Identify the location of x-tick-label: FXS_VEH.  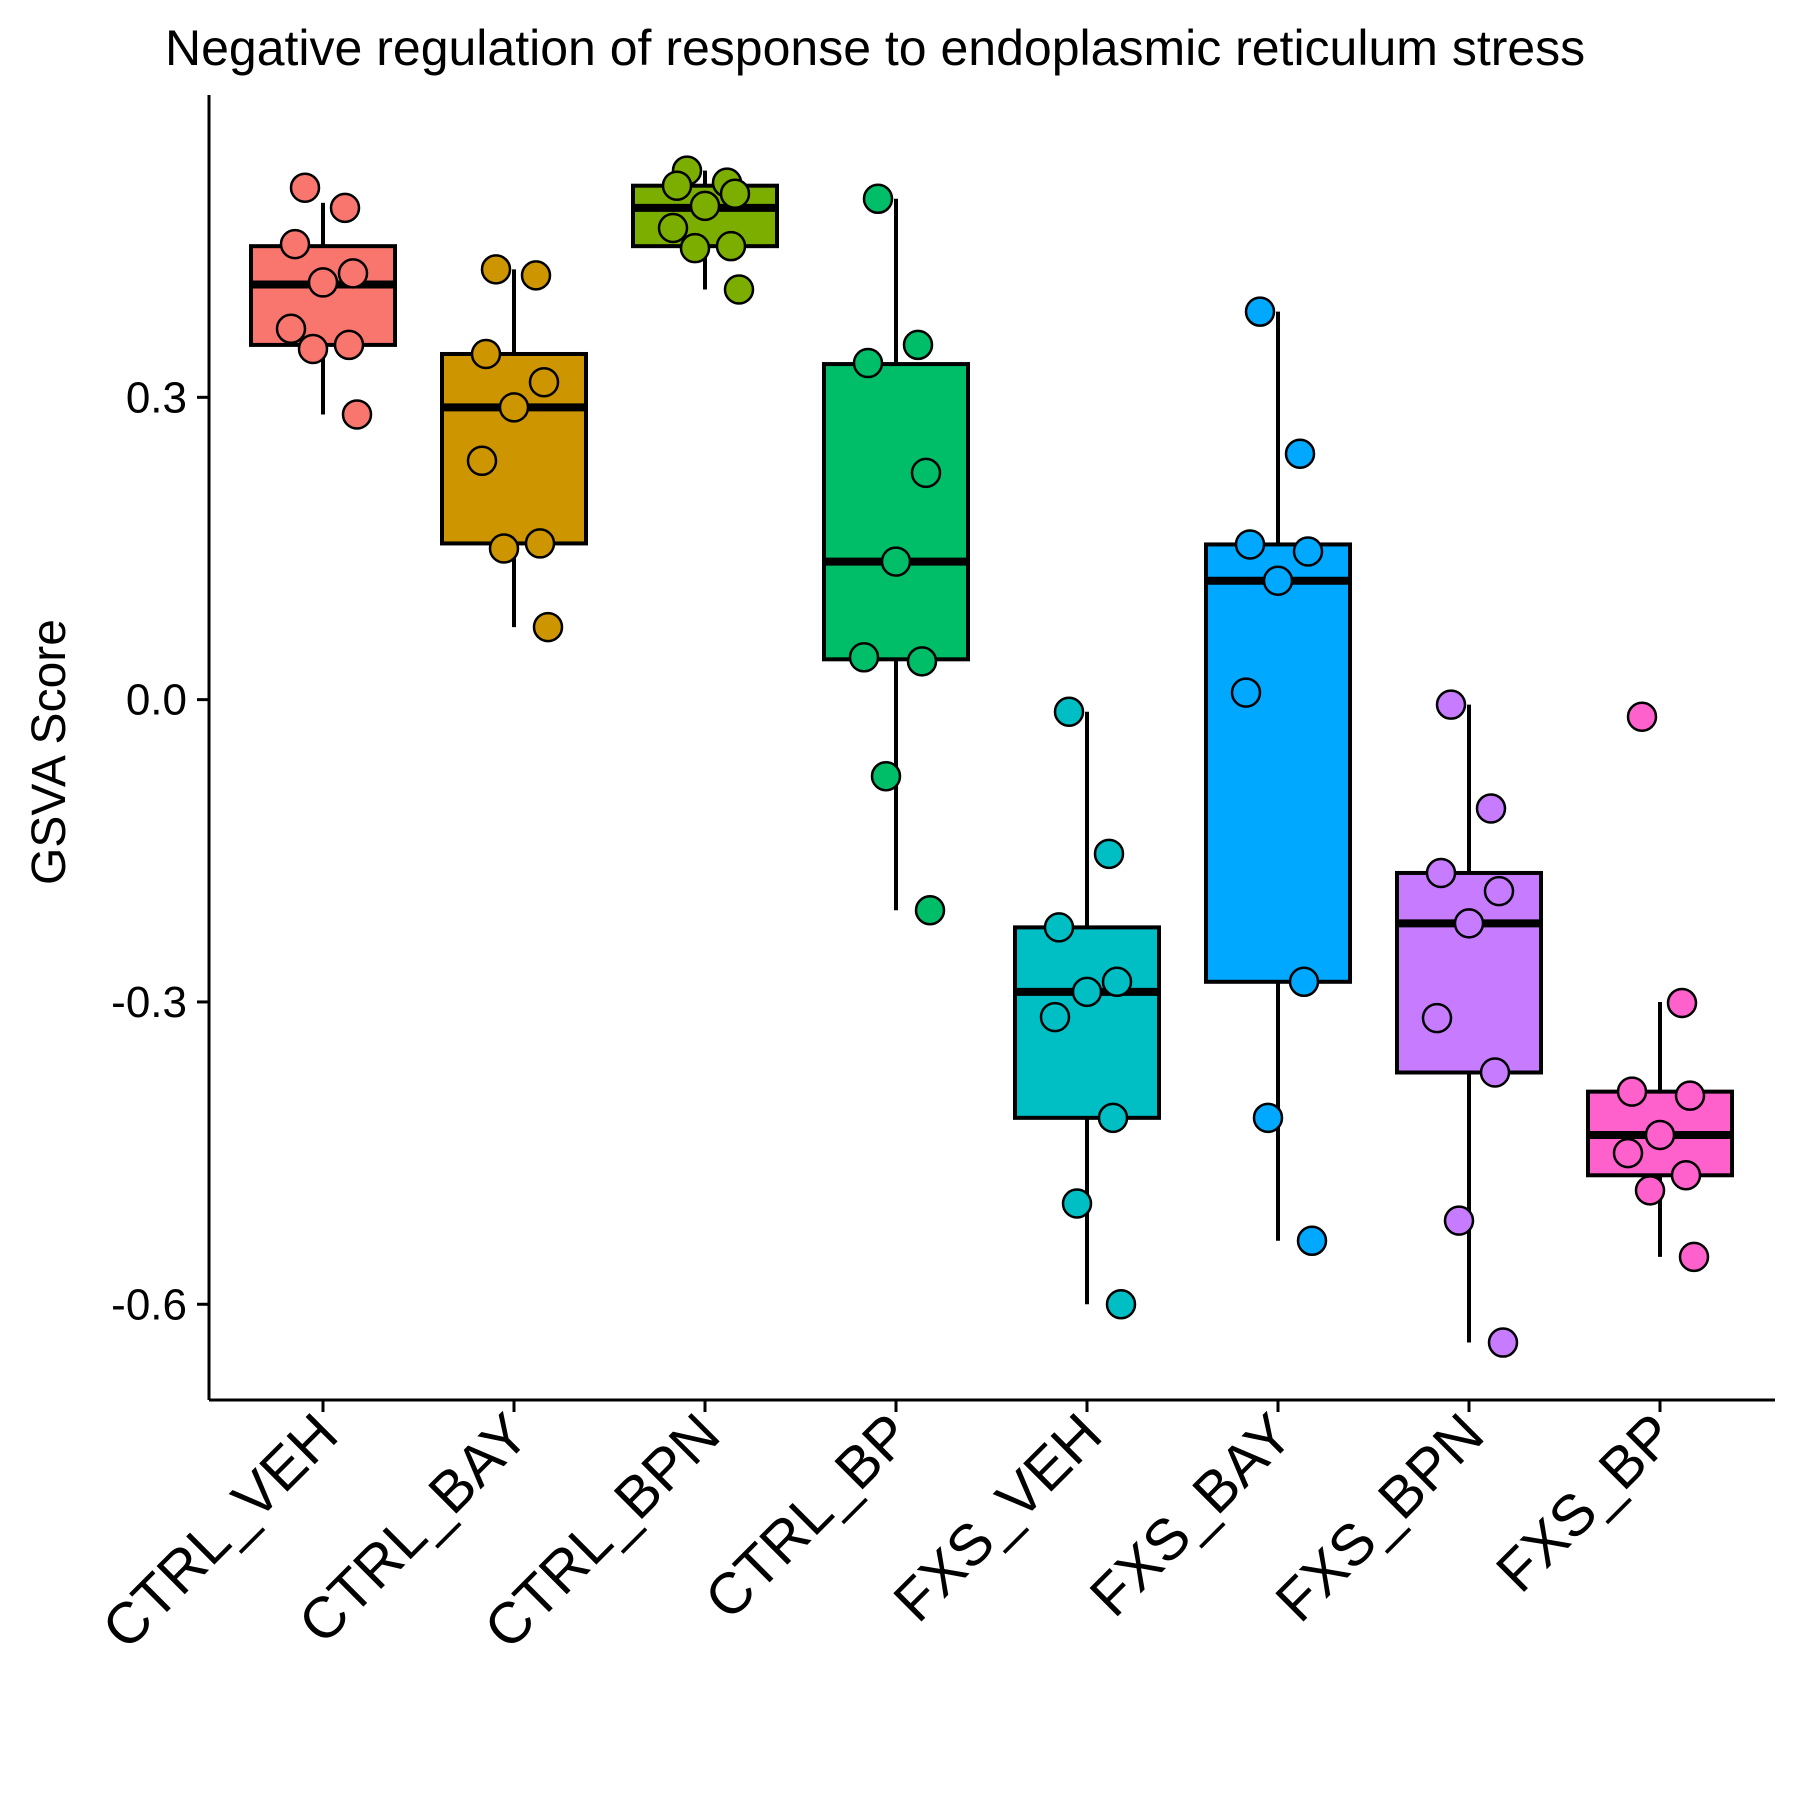
(997, 1517).